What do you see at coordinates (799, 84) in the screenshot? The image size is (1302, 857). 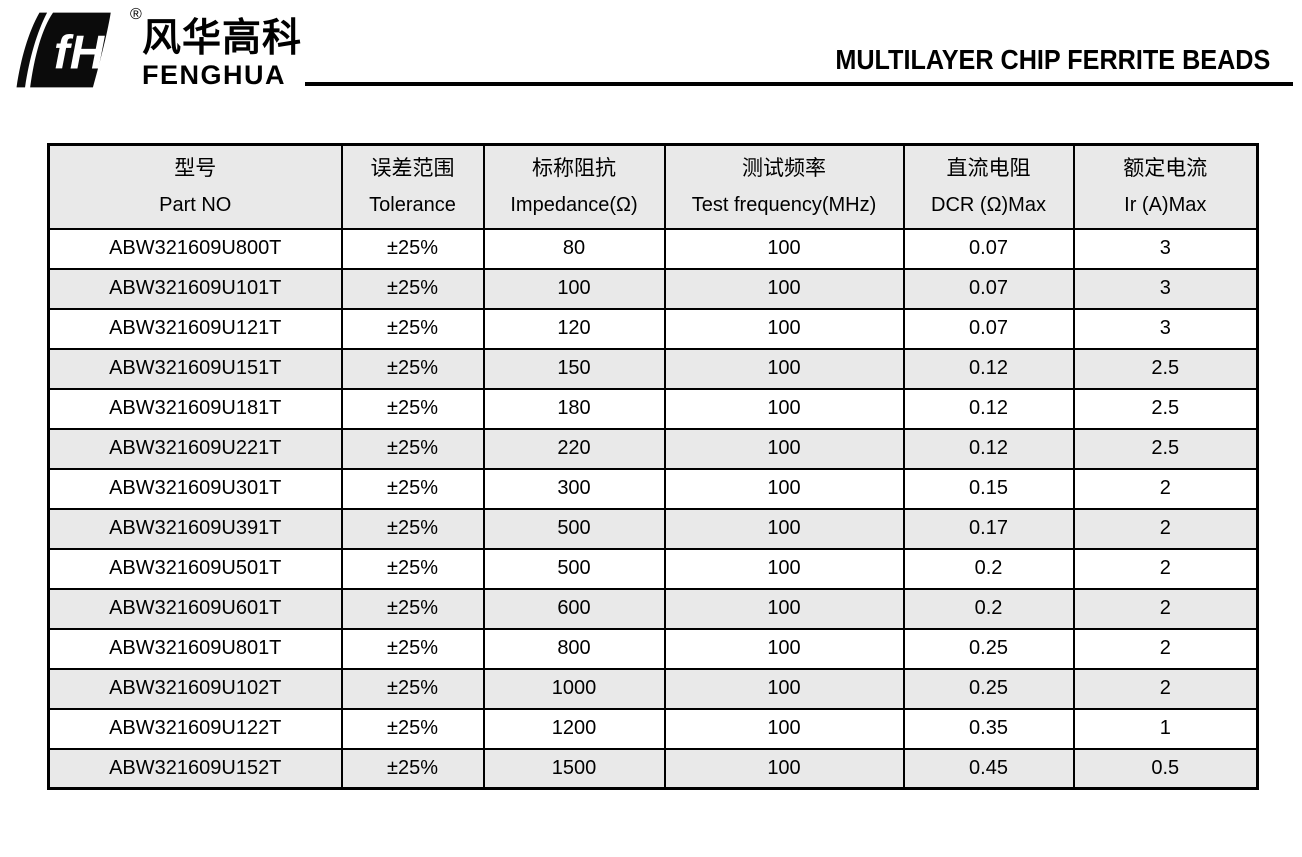 I see `header-rule` at bounding box center [799, 84].